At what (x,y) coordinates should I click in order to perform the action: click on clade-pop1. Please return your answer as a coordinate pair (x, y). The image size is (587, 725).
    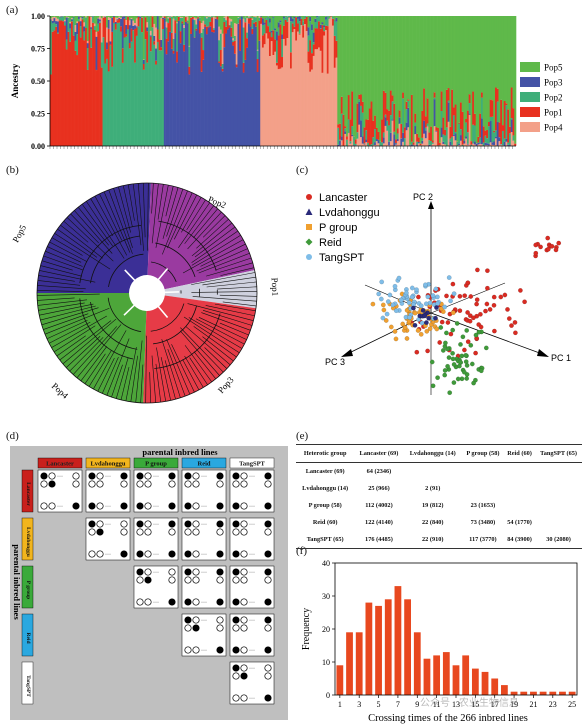
    Looking at the image, I should click on (210, 289).